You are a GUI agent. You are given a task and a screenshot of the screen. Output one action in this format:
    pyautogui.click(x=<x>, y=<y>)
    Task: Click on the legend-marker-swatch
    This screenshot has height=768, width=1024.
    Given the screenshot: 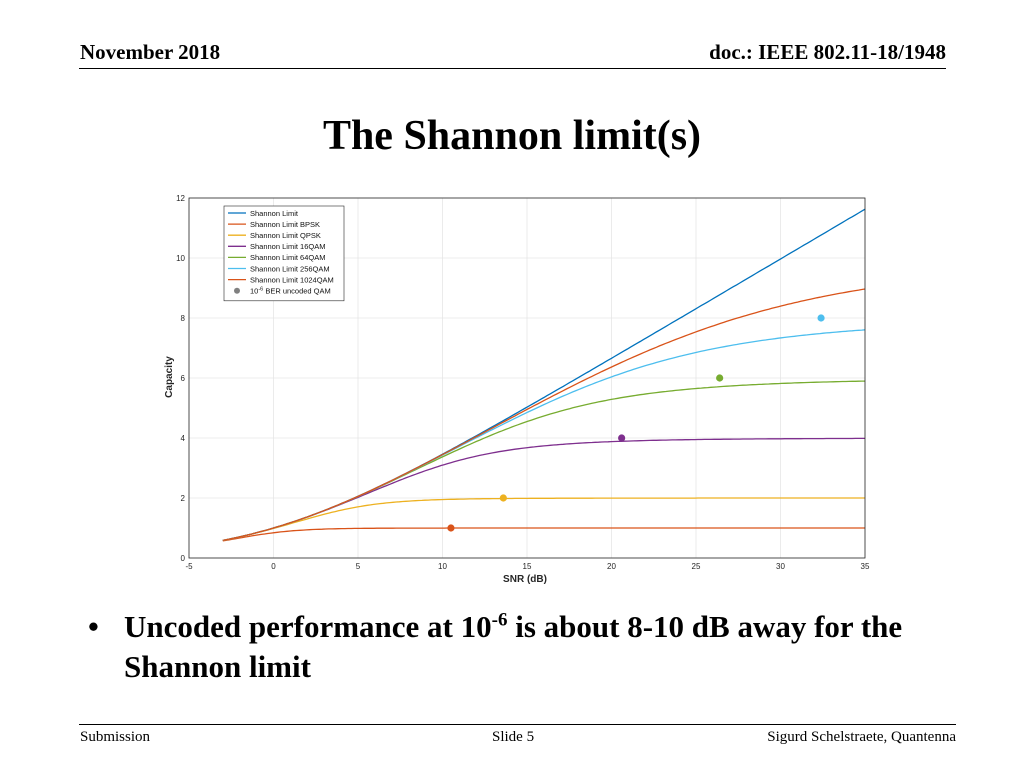 What is the action you would take?
    pyautogui.click(x=237, y=290)
    